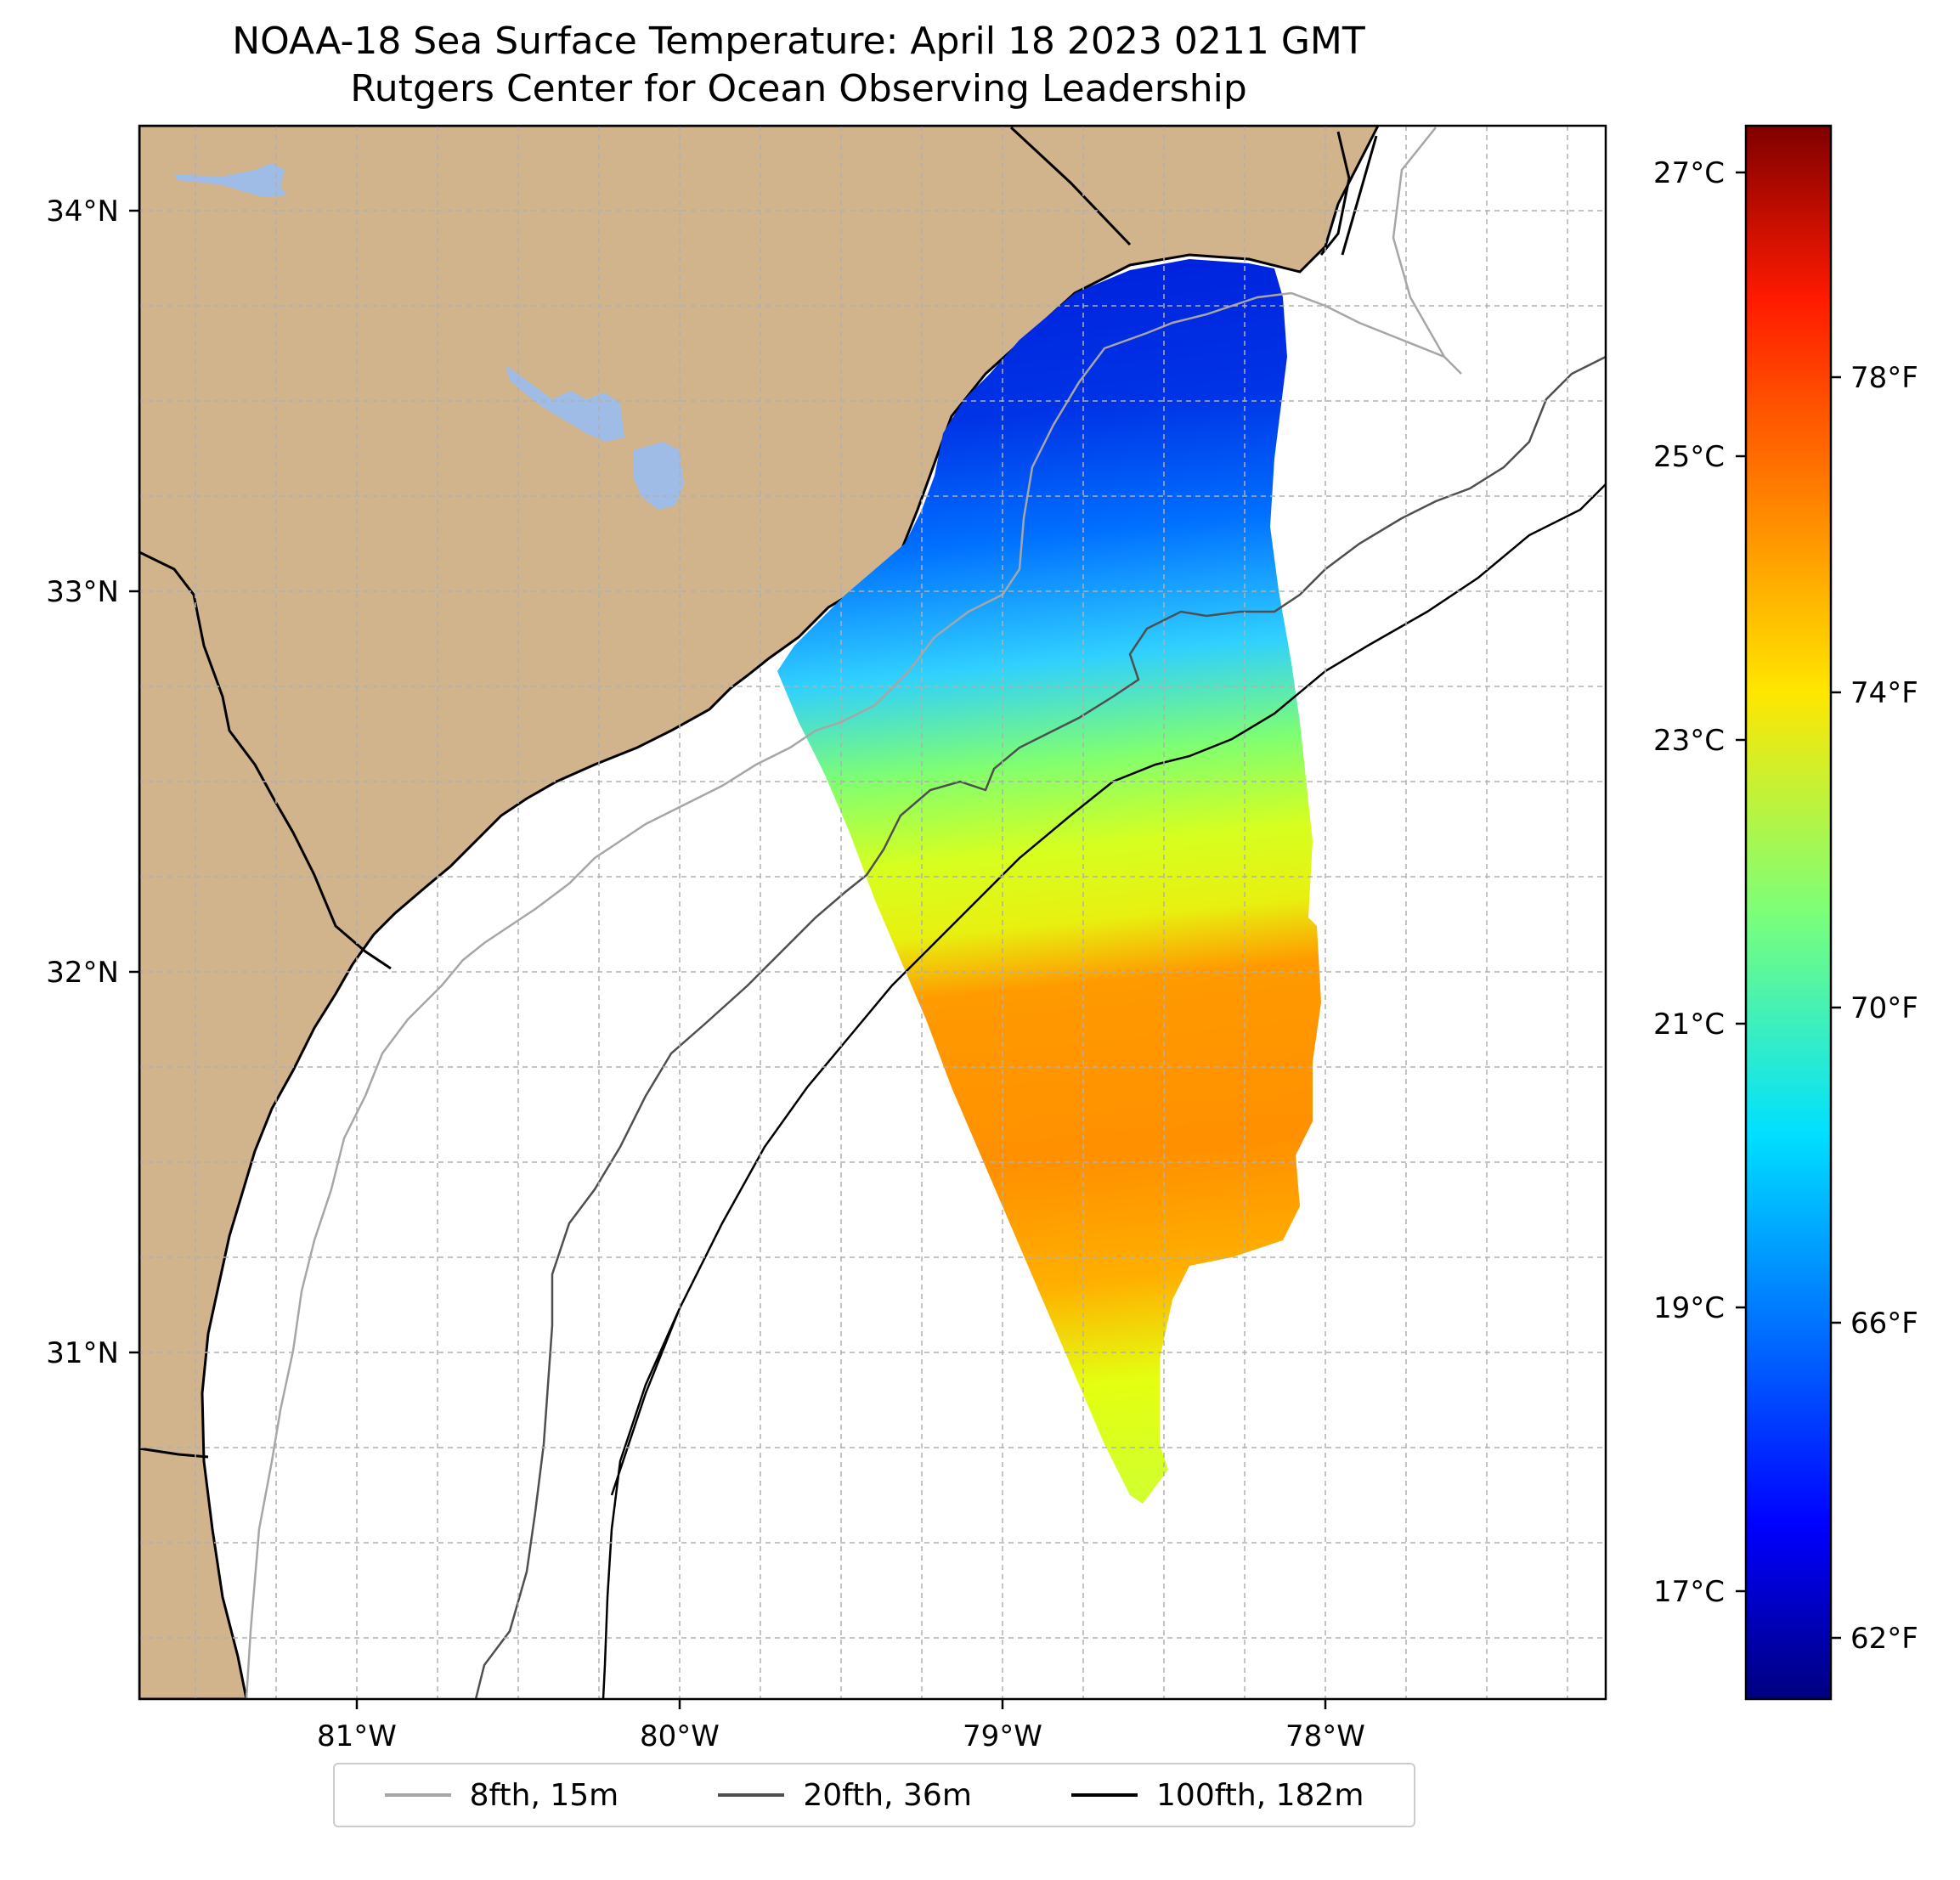  I want to click on cbar-f-78: 78°F, so click(1884, 378).